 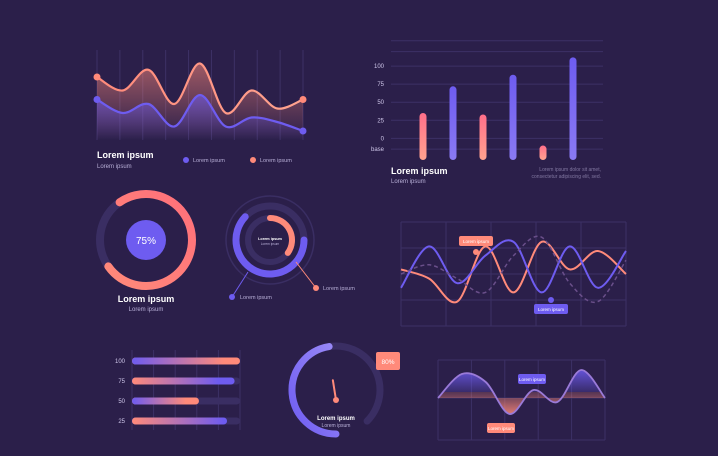 I want to click on rings-callout-line-purple, so click(x=240, y=284).